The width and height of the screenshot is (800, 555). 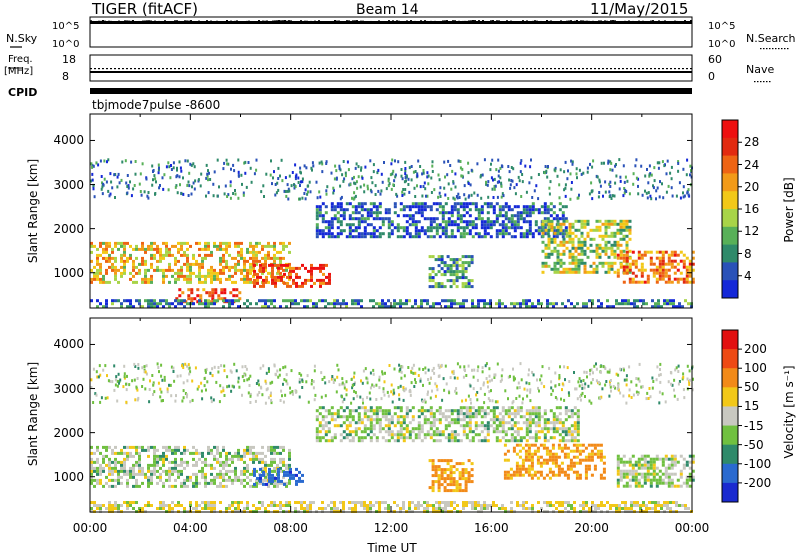 I want to click on nsky-tick-bottom: 10^0, so click(x=66, y=44).